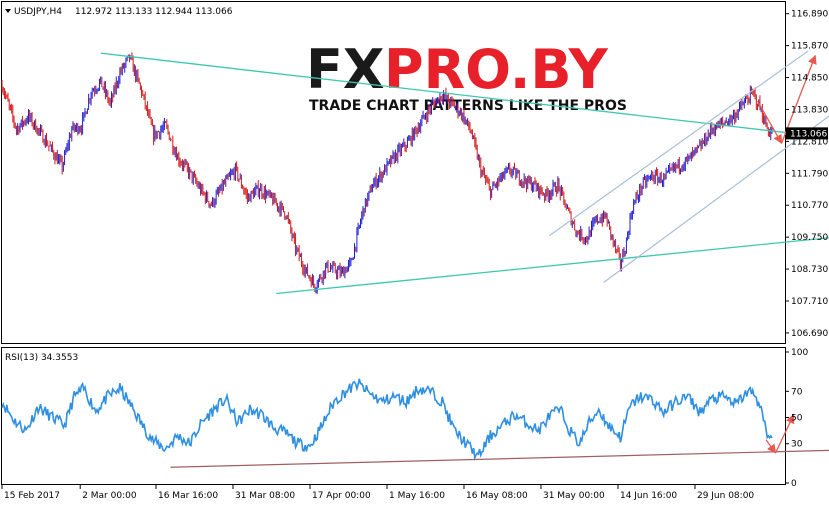 Image resolution: width=829 pixels, height=506 pixels. What do you see at coordinates (769, 122) in the screenshot?
I see `forecast-arrow` at bounding box center [769, 122].